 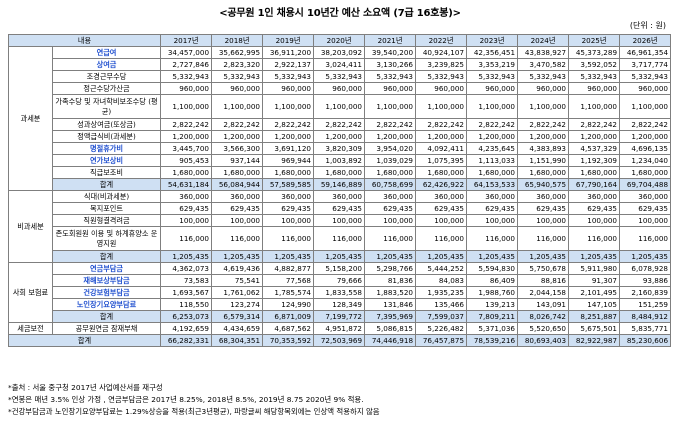 What do you see at coordinates (30, 292) in the screenshot?
I see `category-cell: 사회 보험료` at bounding box center [30, 292].